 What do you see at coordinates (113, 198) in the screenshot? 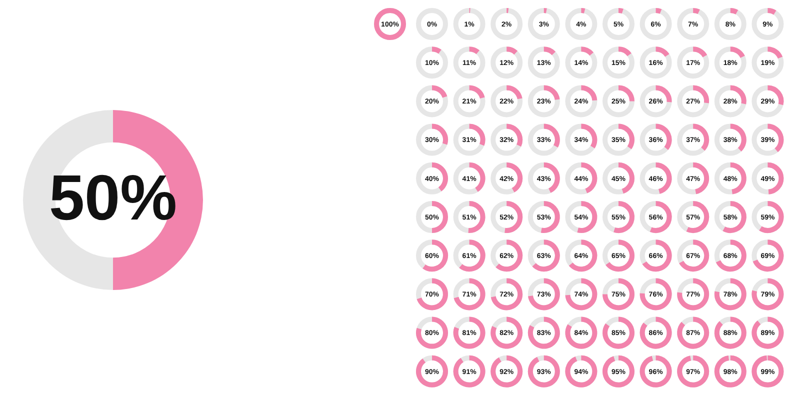
I see `text: 50%` at bounding box center [113, 198].